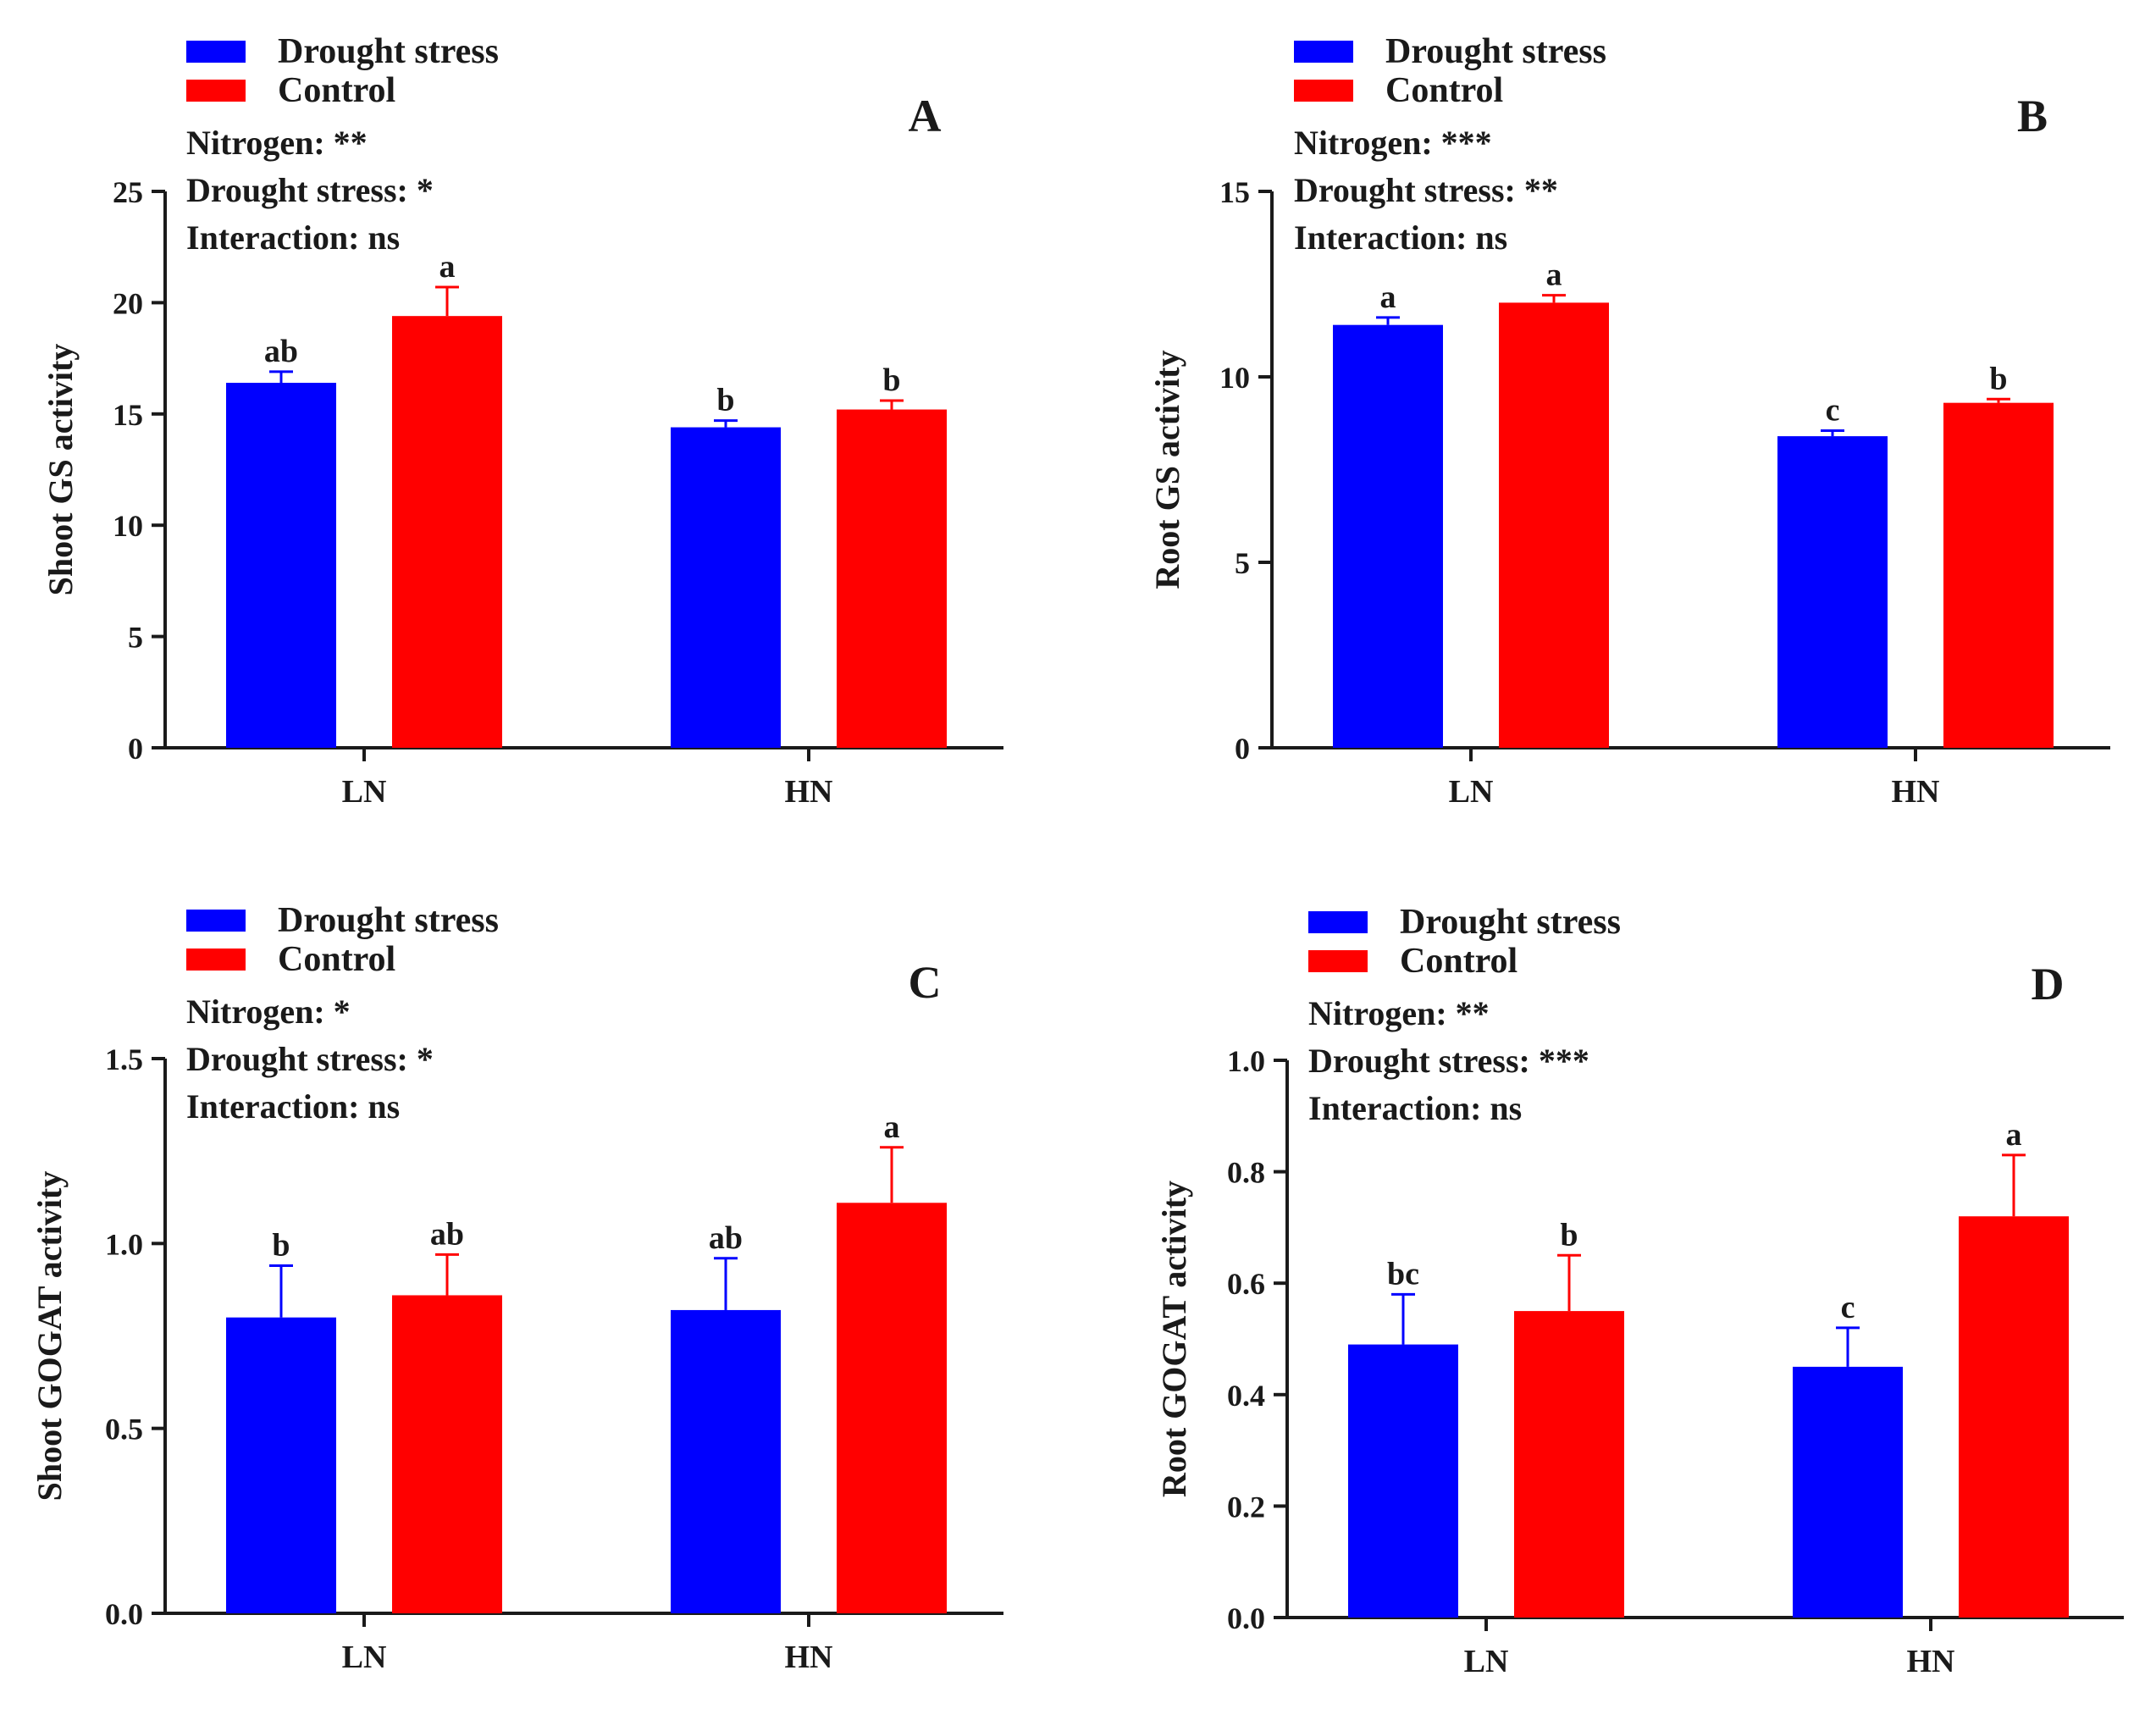 This screenshot has width=2156, height=1709. What do you see at coordinates (124, 1059) in the screenshot?
I see `y-tick-label: 1.5` at bounding box center [124, 1059].